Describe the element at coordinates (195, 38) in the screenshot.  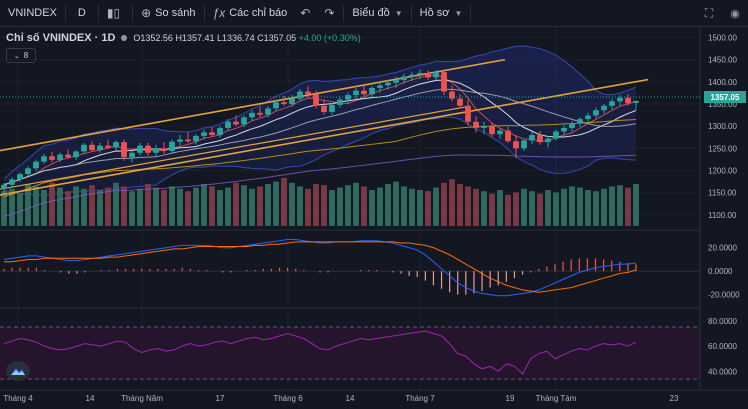
I see `legend-high: H1357.41` at that location.